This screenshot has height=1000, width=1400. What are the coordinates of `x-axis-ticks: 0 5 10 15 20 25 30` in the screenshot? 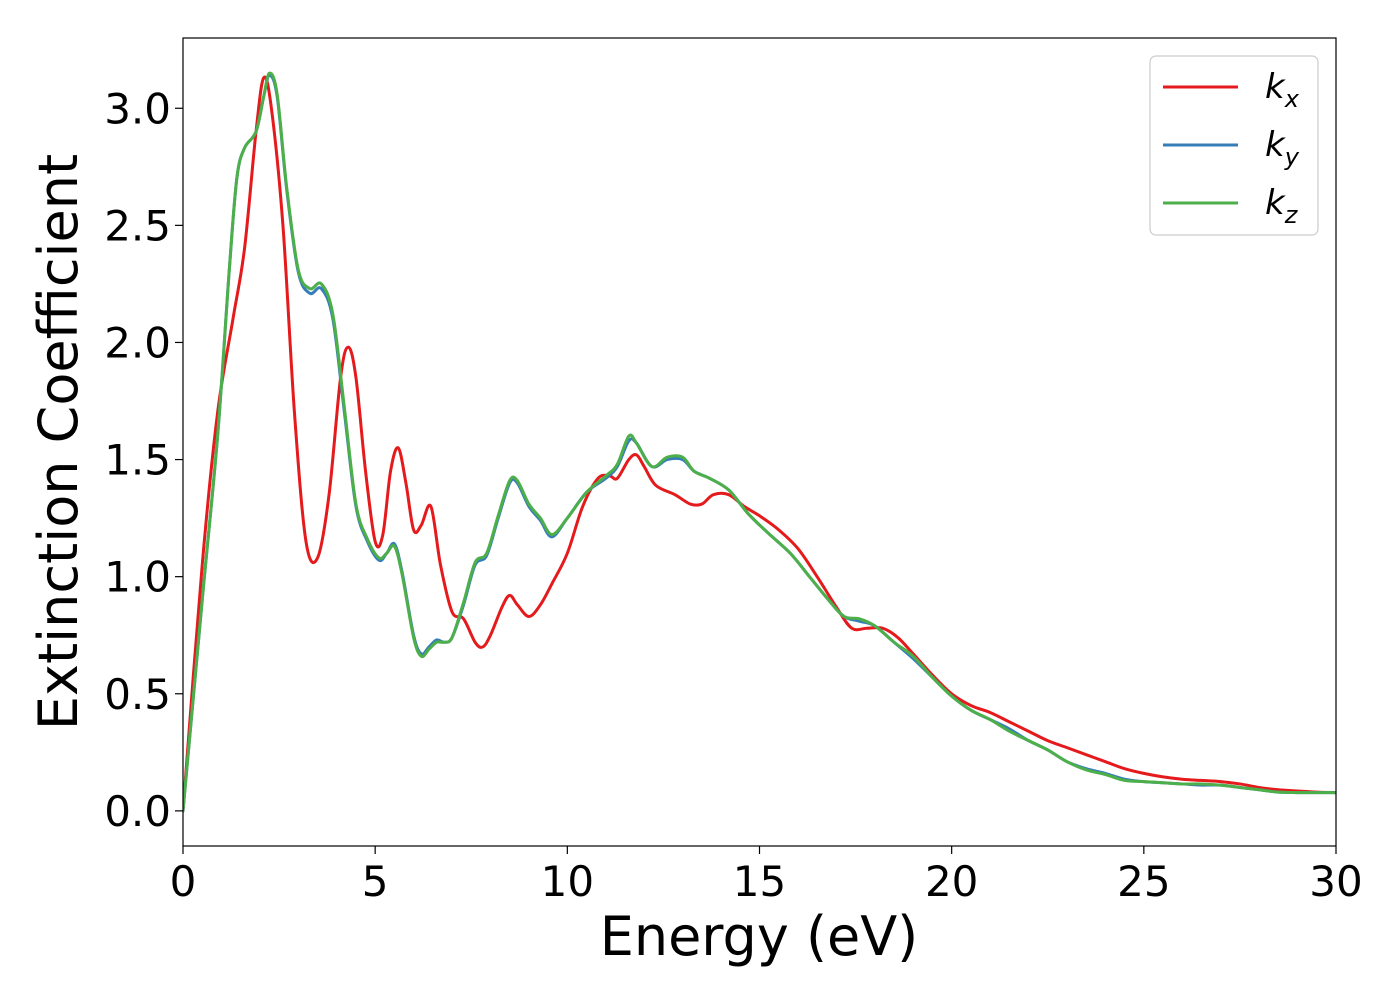 It's located at (766, 876).